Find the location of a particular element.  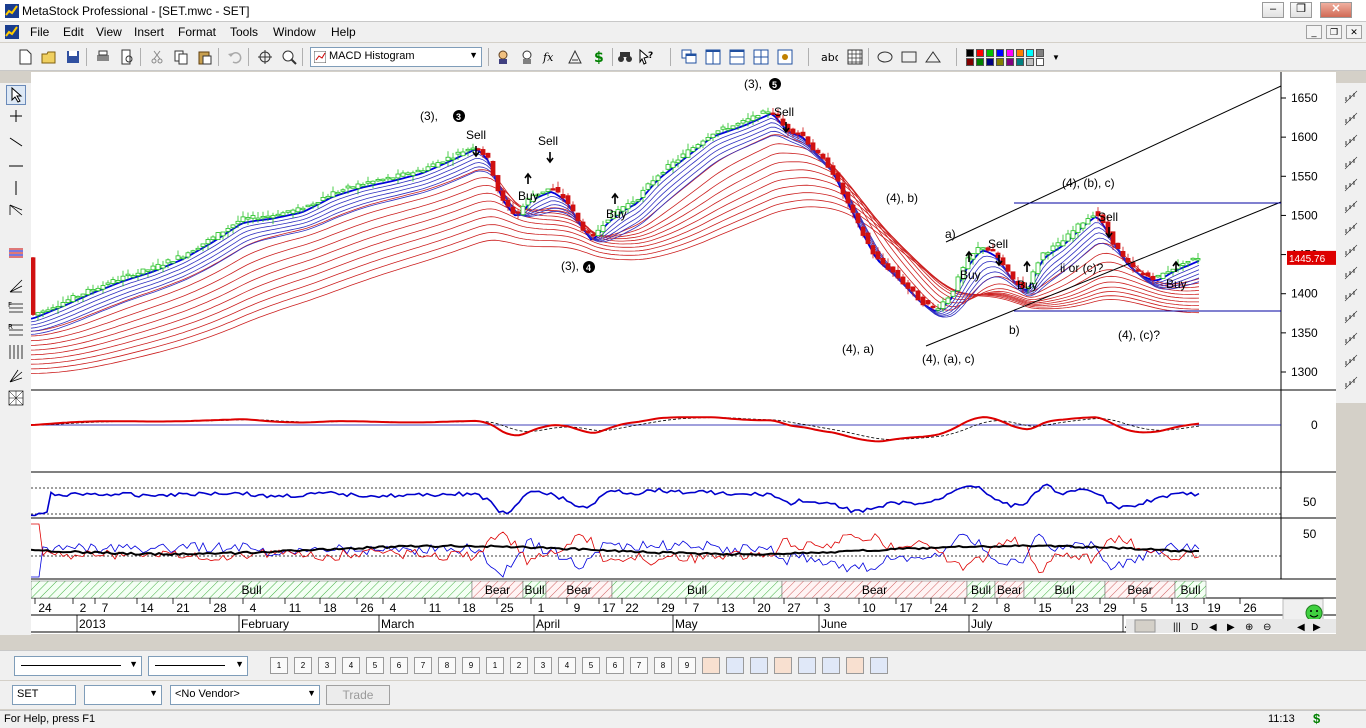

speed-lines-tool-icon is located at coordinates (16, 211).